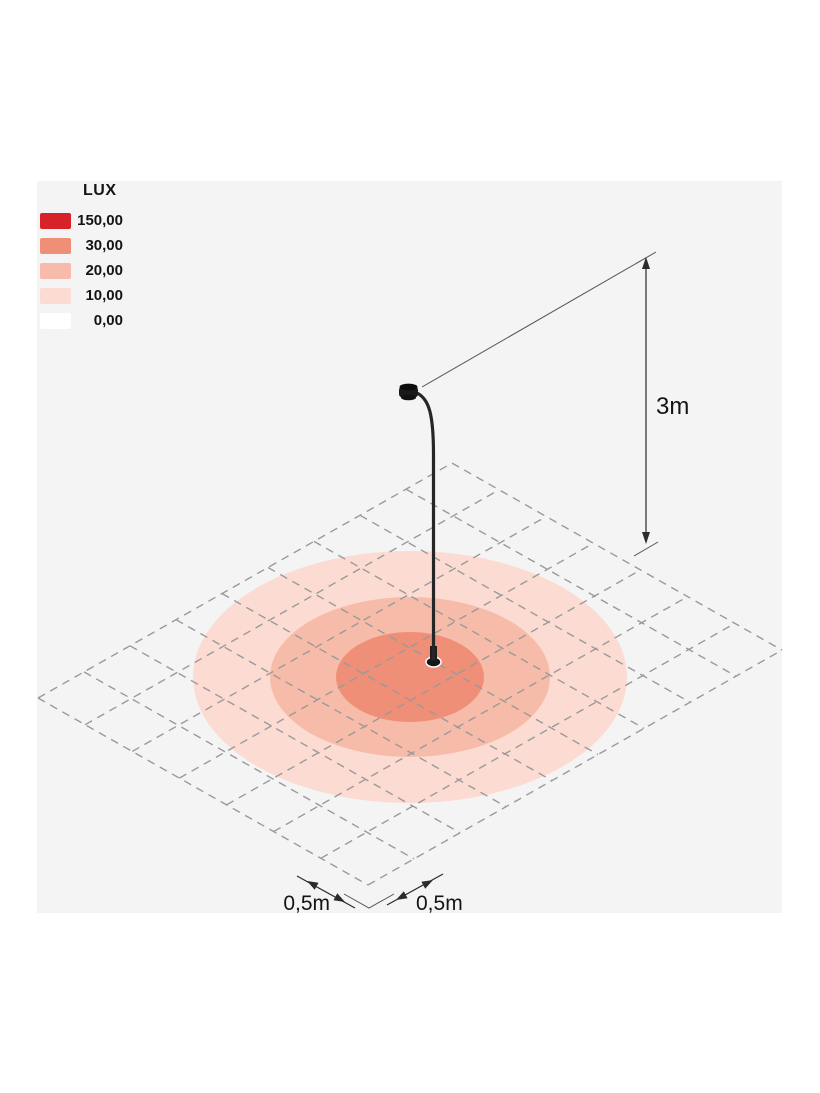 Image resolution: width=820 pixels, height=1093 pixels. What do you see at coordinates (104, 270) in the screenshot?
I see `legend-value-20: 20,00` at bounding box center [104, 270].